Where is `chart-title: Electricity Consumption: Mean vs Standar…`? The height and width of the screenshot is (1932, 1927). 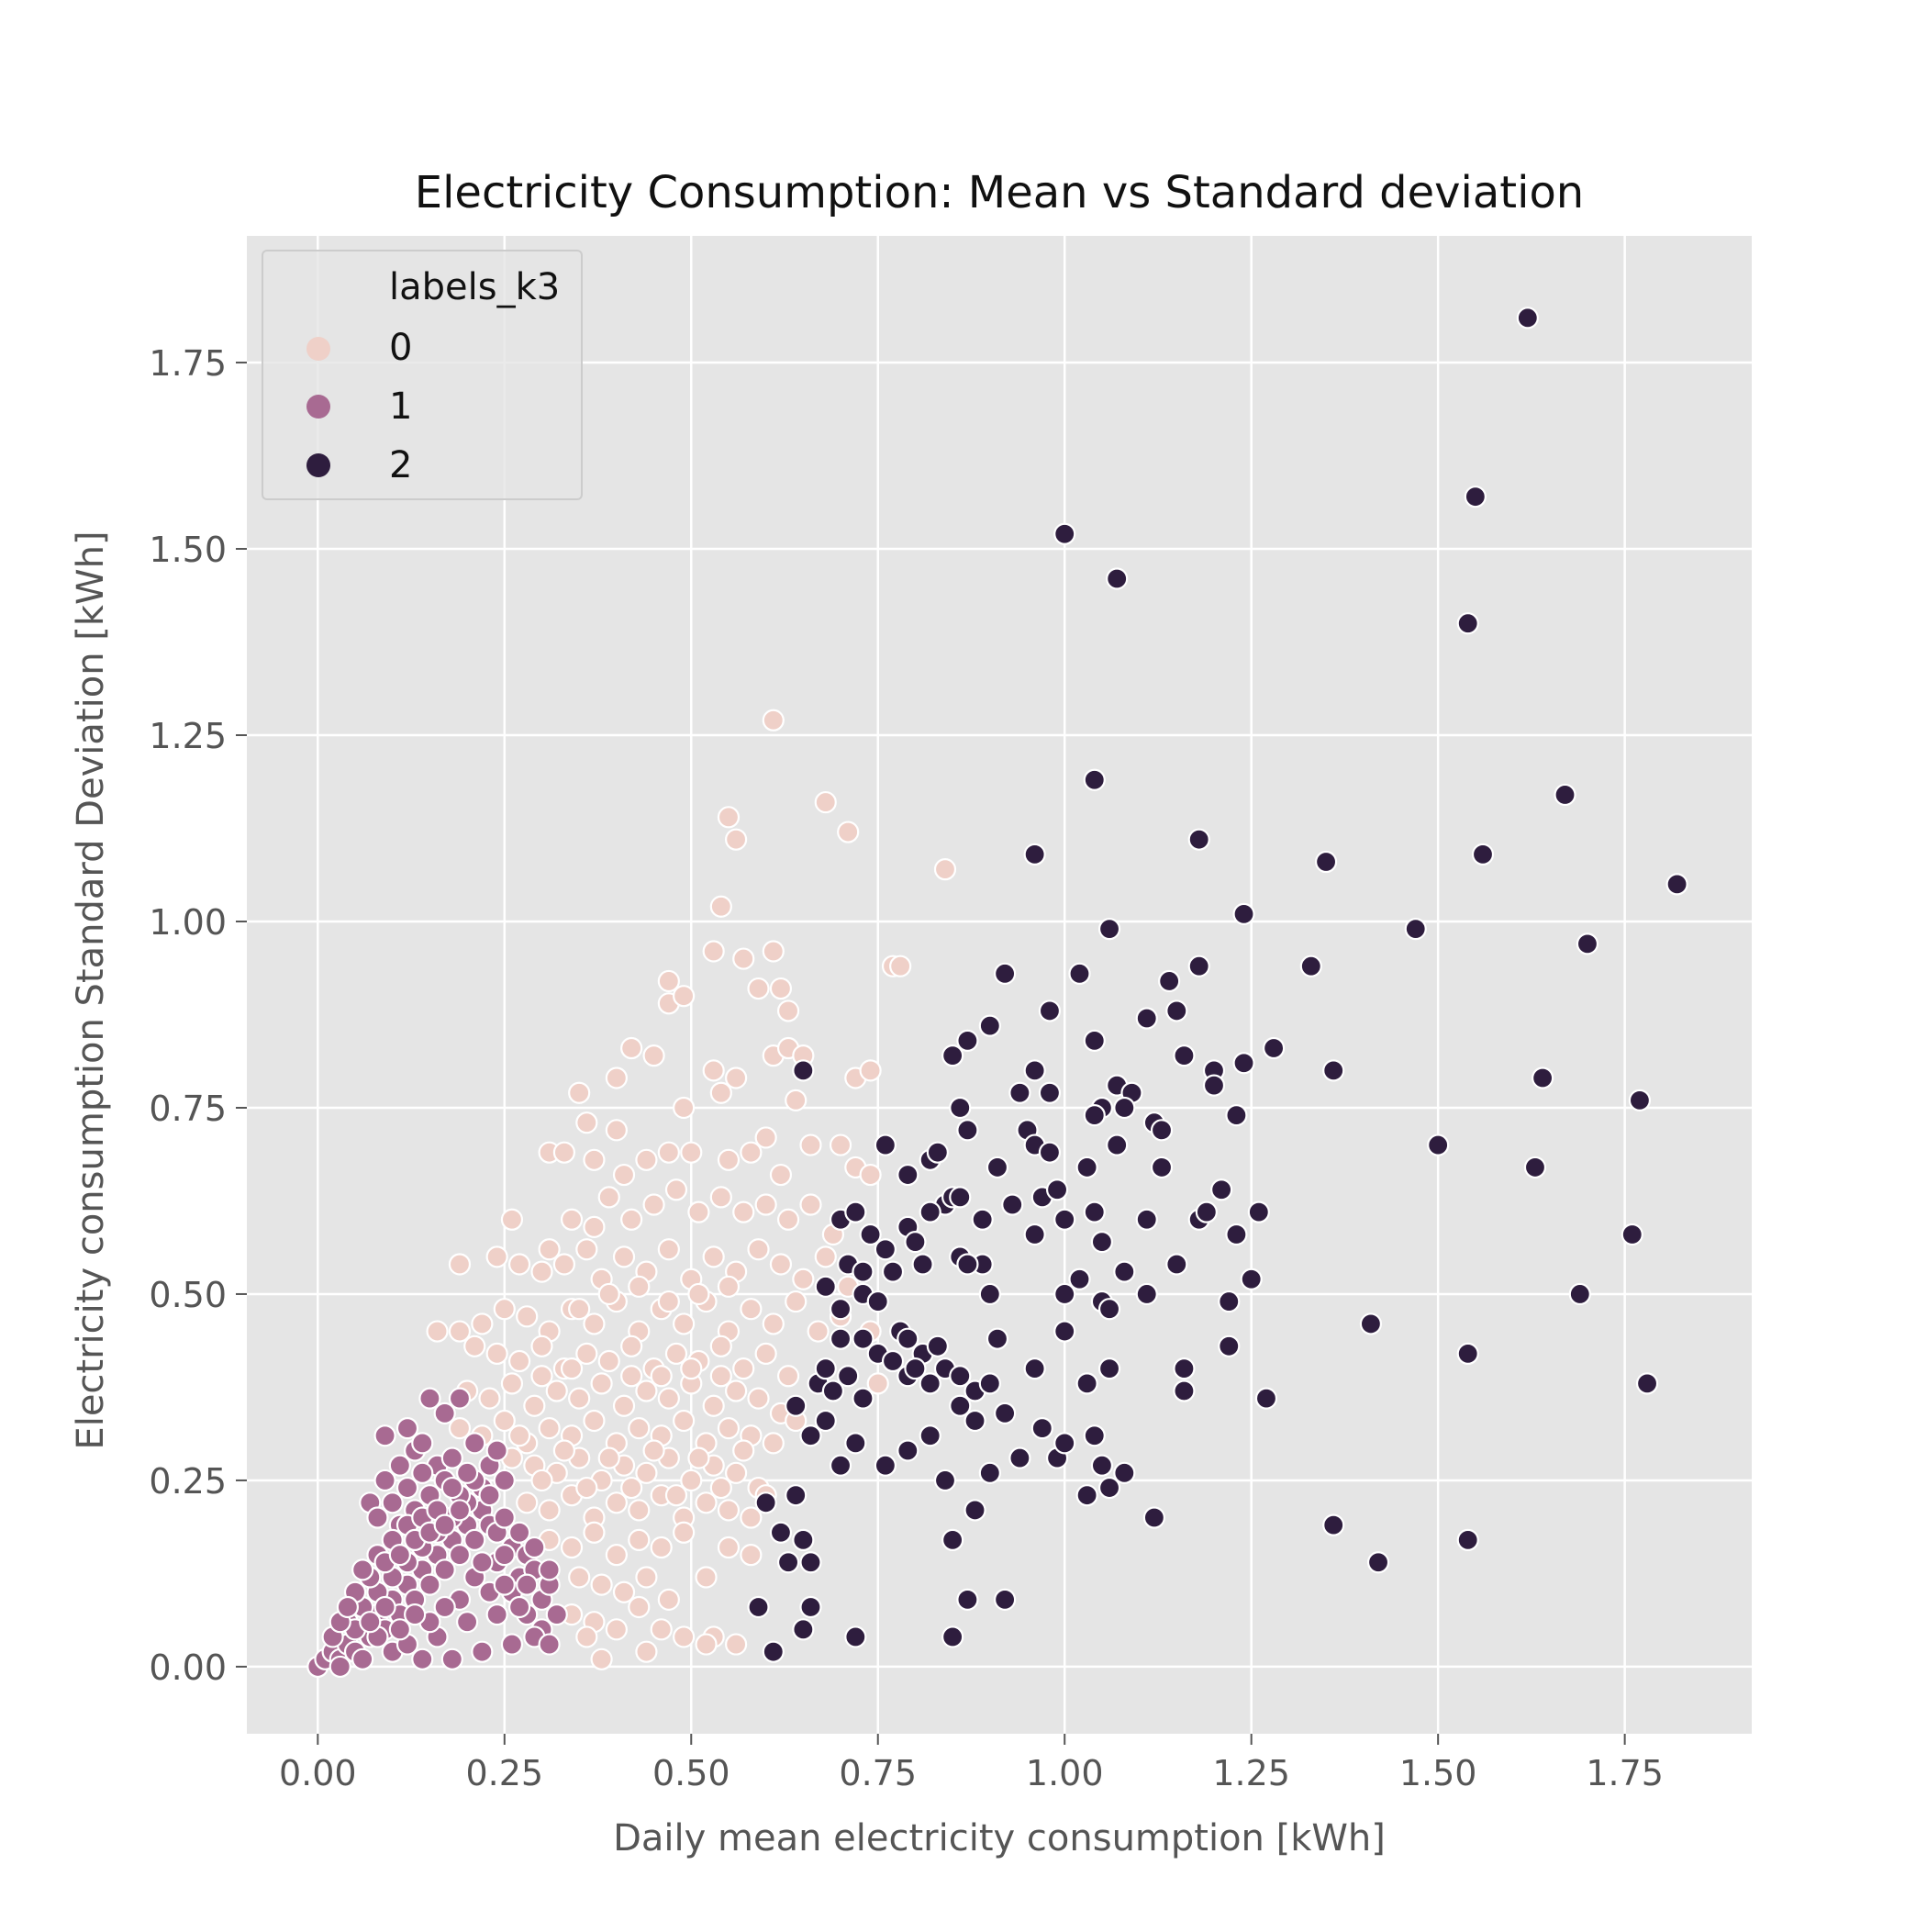
chart-title: Electricity Consumption: Mean vs Standar… is located at coordinates (999, 192).